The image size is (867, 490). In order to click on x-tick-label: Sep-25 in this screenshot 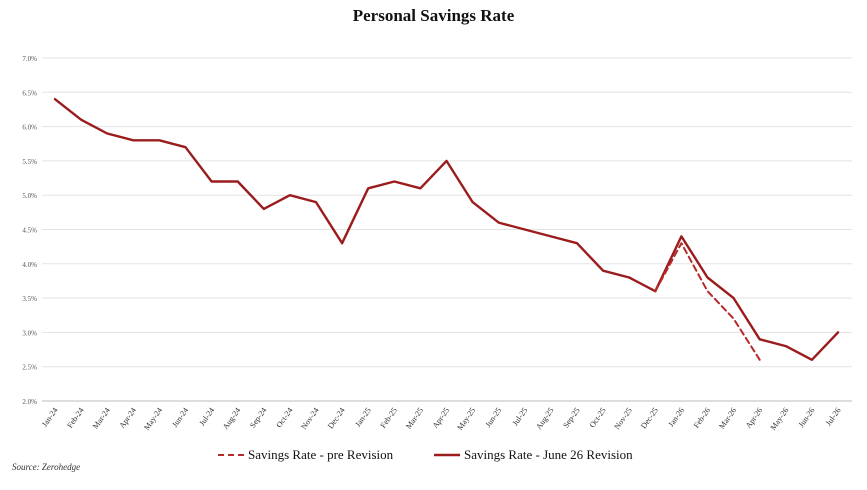, I will do `click(571, 418)`.